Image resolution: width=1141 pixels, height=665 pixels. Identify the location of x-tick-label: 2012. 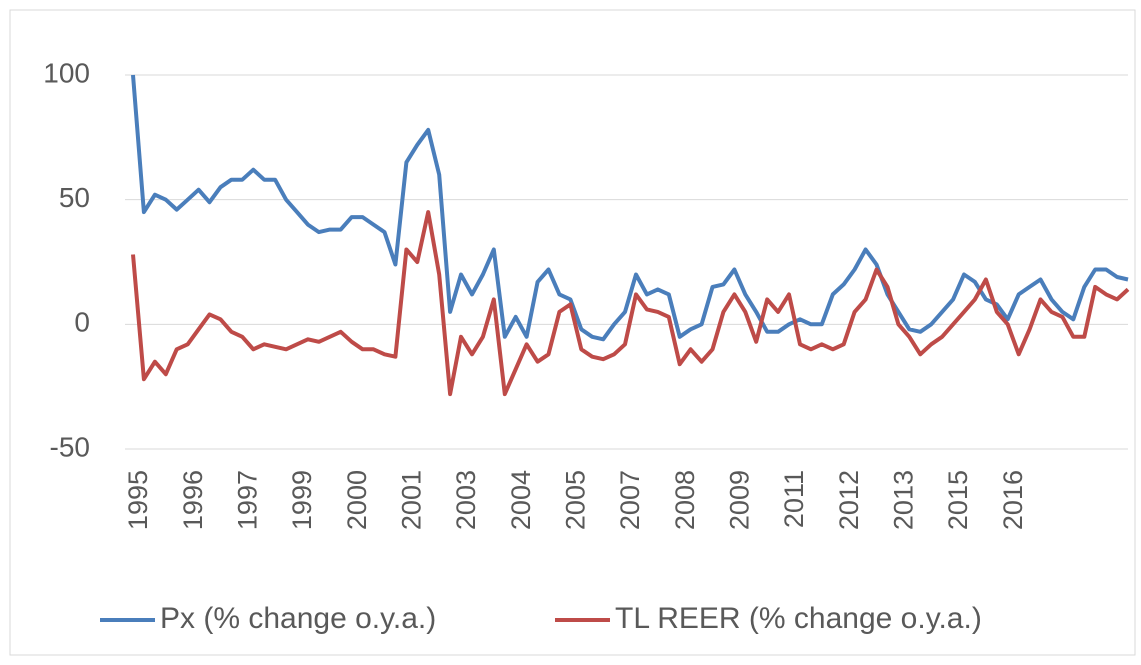
(849, 500).